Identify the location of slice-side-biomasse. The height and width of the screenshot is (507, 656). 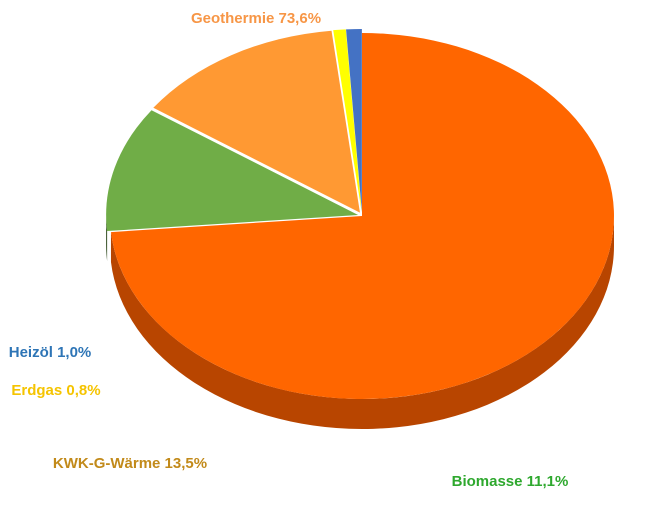
(107, 238).